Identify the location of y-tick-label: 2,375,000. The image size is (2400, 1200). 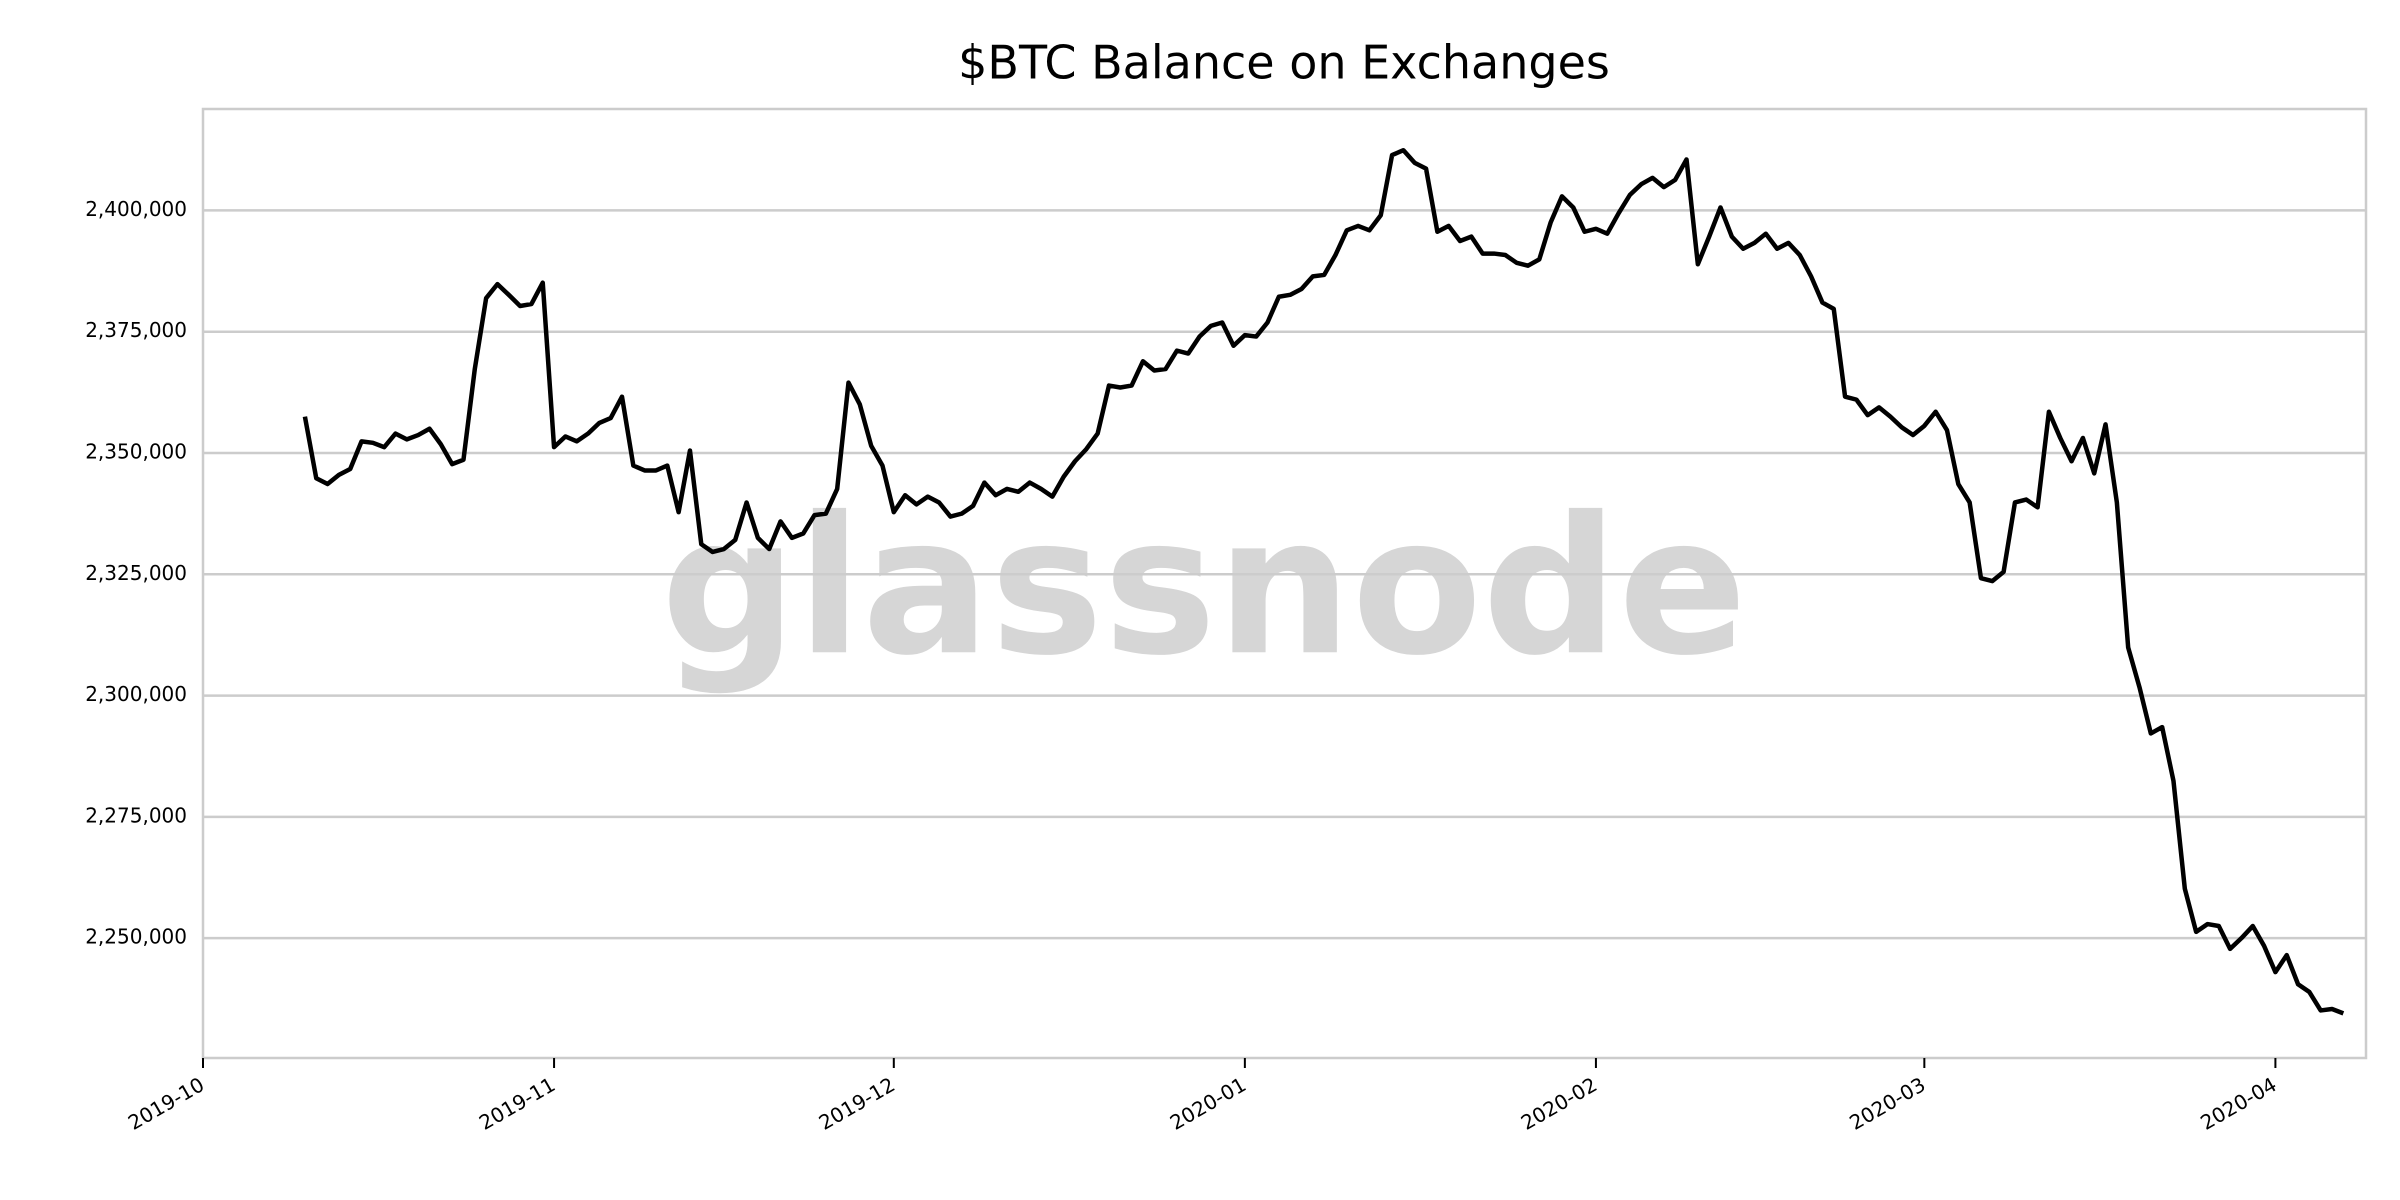
(136, 330).